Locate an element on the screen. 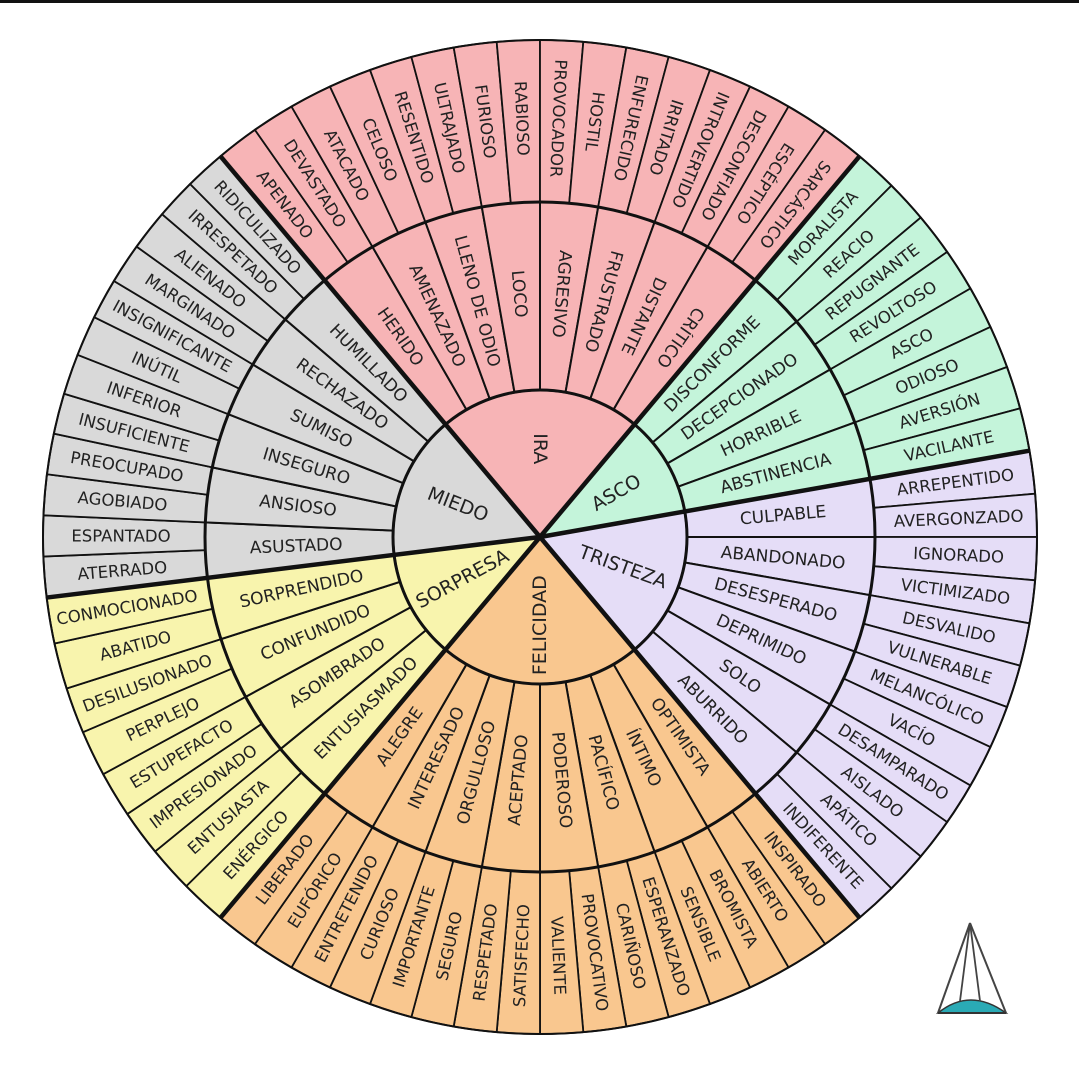 This screenshot has width=1079, height=1074. logo-dome is located at coordinates (972, 1006).